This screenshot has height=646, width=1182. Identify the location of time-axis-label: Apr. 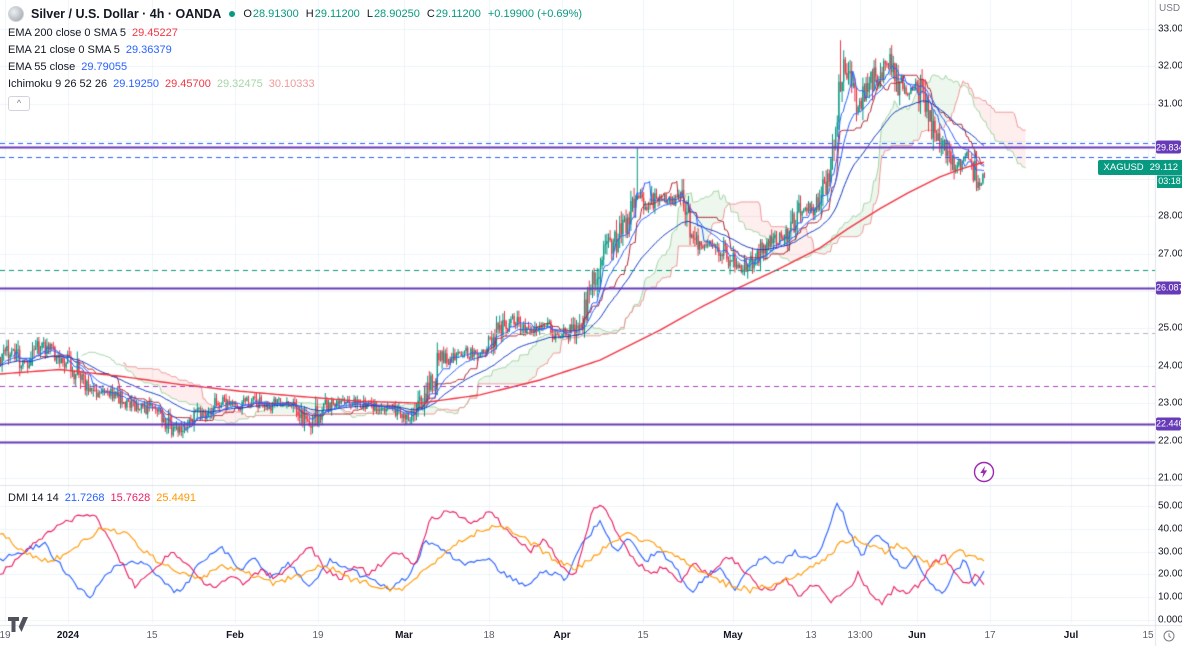
(562, 635).